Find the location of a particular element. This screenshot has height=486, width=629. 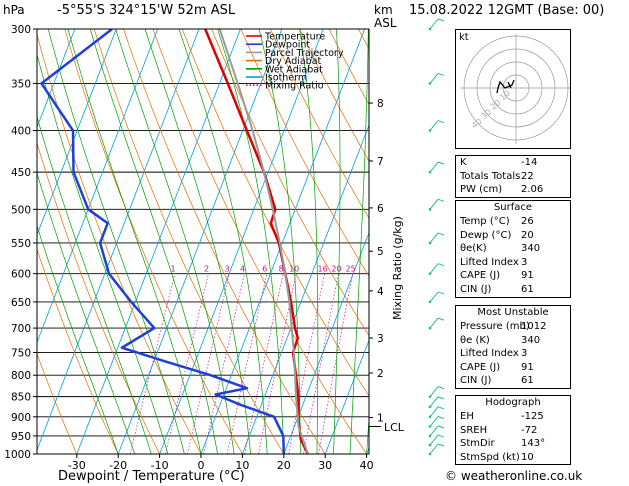

index-row: PW (cm) 2.06 is located at coordinates (513, 190).